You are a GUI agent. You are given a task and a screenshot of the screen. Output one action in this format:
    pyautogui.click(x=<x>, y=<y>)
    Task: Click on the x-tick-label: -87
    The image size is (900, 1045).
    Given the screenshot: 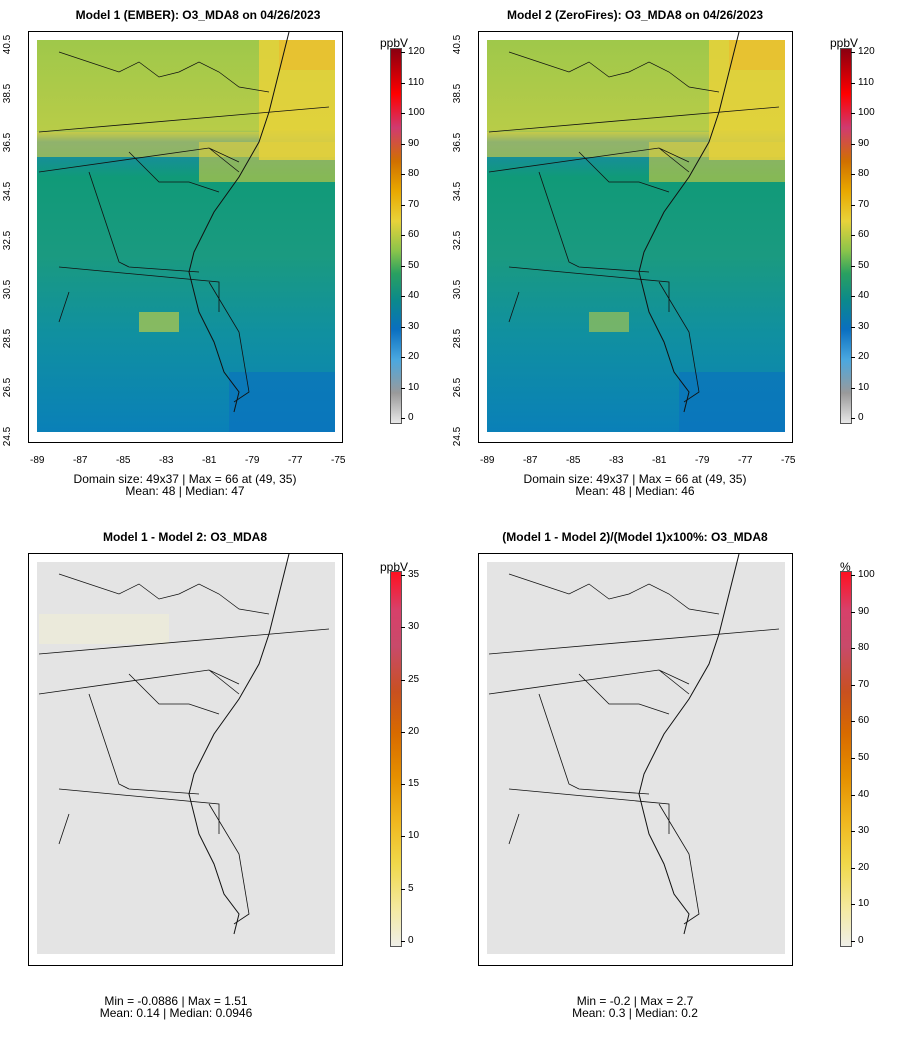 What is the action you would take?
    pyautogui.click(x=80, y=460)
    